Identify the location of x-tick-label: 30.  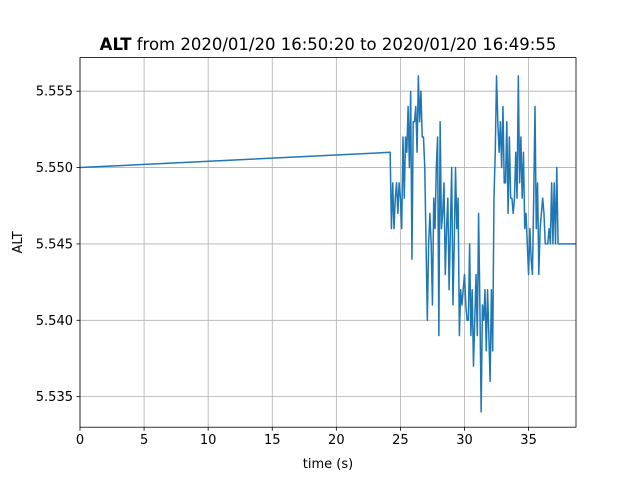
(464, 440).